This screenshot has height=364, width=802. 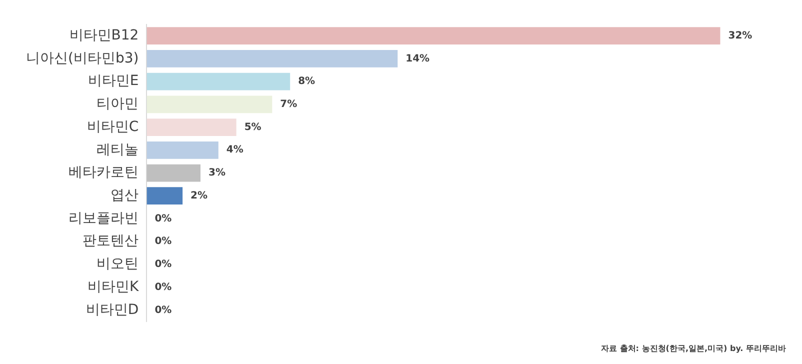 I want to click on y-tick-label: 비타민D, so click(x=112, y=310).